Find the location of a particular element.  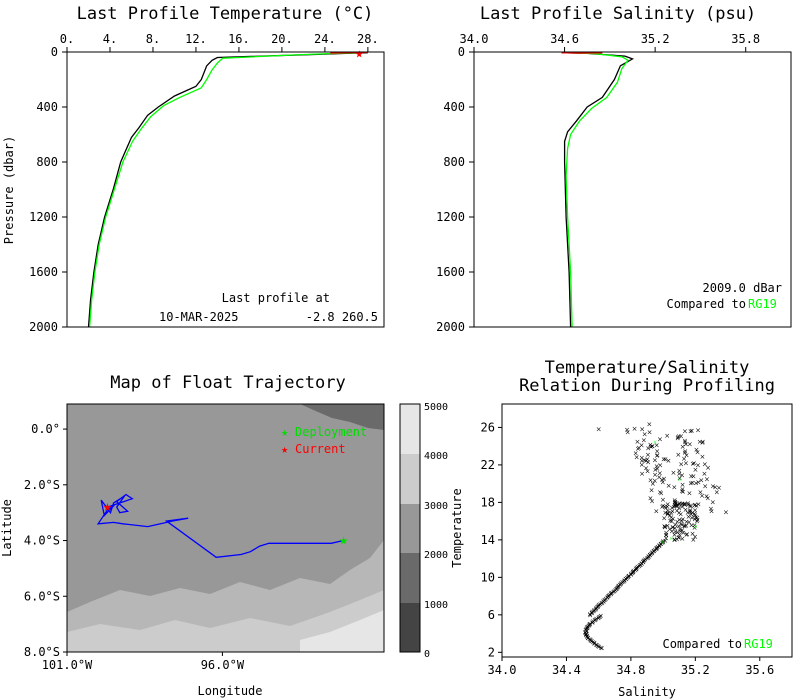

y-tick-label: 26 is located at coordinates (488, 427).